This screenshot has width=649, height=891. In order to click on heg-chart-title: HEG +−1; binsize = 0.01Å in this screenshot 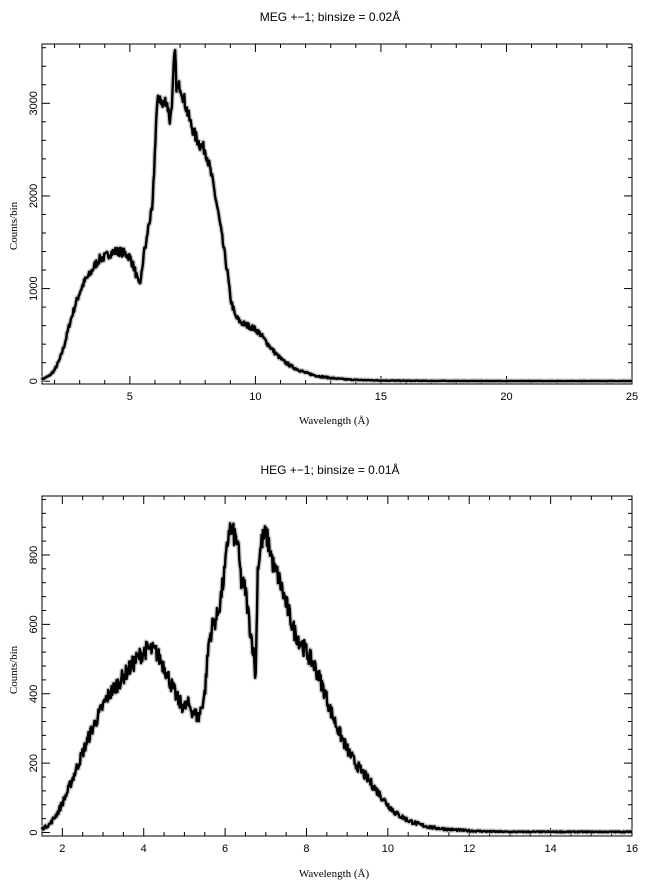, I will do `click(329, 469)`.